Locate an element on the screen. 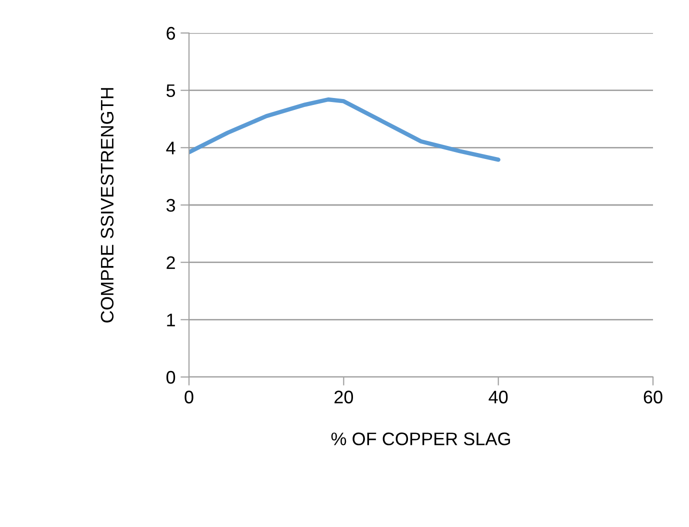 This screenshot has width=689, height=527. y-tick-label: 0 is located at coordinates (171, 377).